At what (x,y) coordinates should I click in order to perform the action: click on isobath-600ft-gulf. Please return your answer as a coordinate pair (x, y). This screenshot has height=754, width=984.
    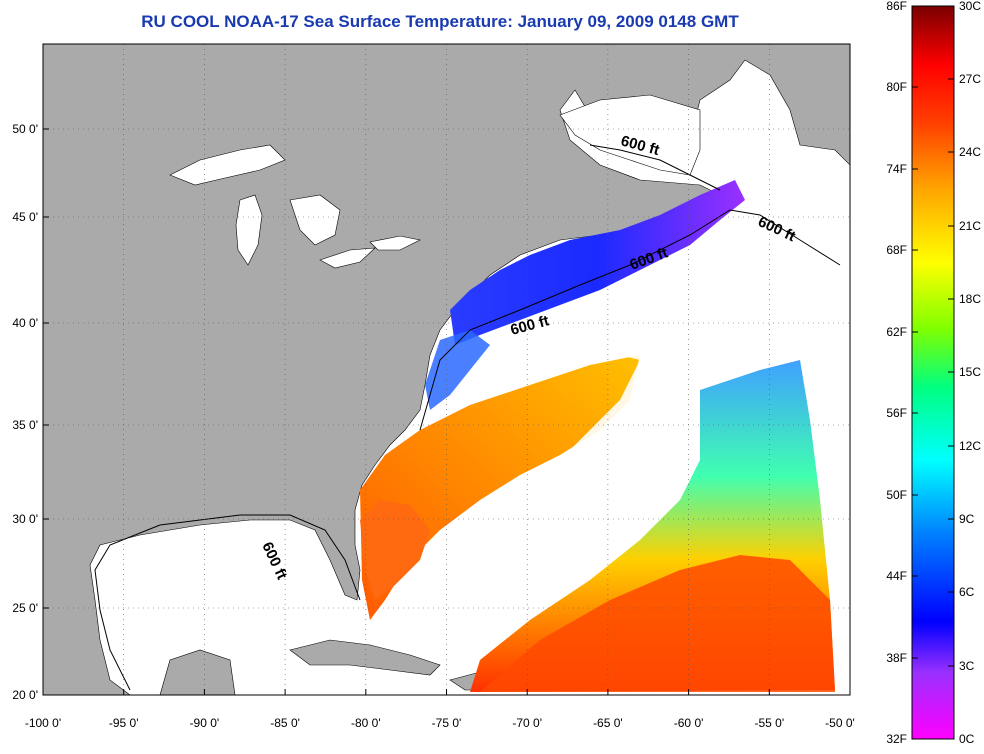
    Looking at the image, I should click on (227, 602).